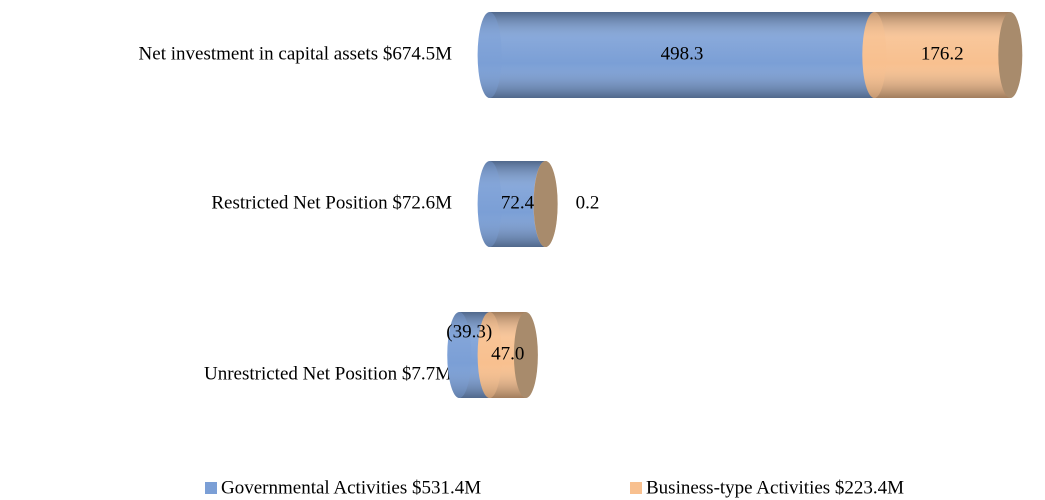 Image resolution: width=1045 pixels, height=500 pixels. What do you see at coordinates (518, 202) in the screenshot?
I see `data-label: 72.4` at bounding box center [518, 202].